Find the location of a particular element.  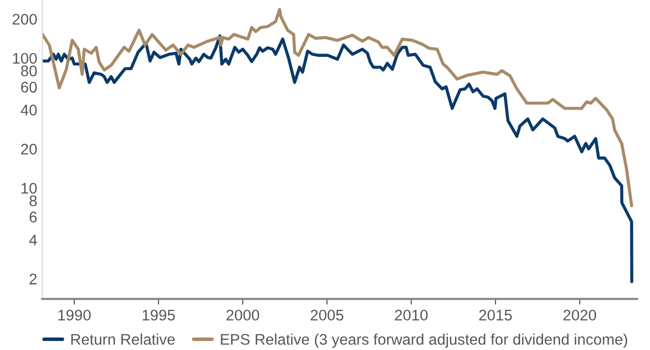

legend-label: Return Relative is located at coordinates (123, 339).